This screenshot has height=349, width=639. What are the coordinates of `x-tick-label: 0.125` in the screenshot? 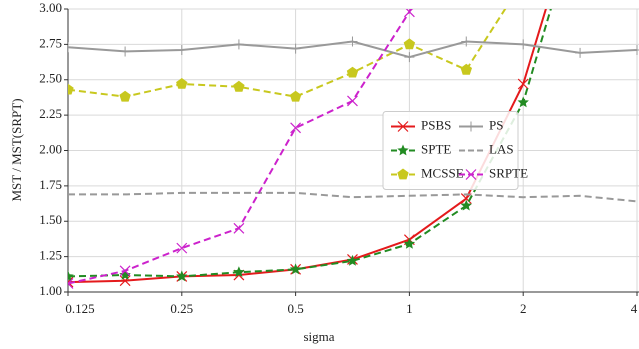 It's located at (79, 308).